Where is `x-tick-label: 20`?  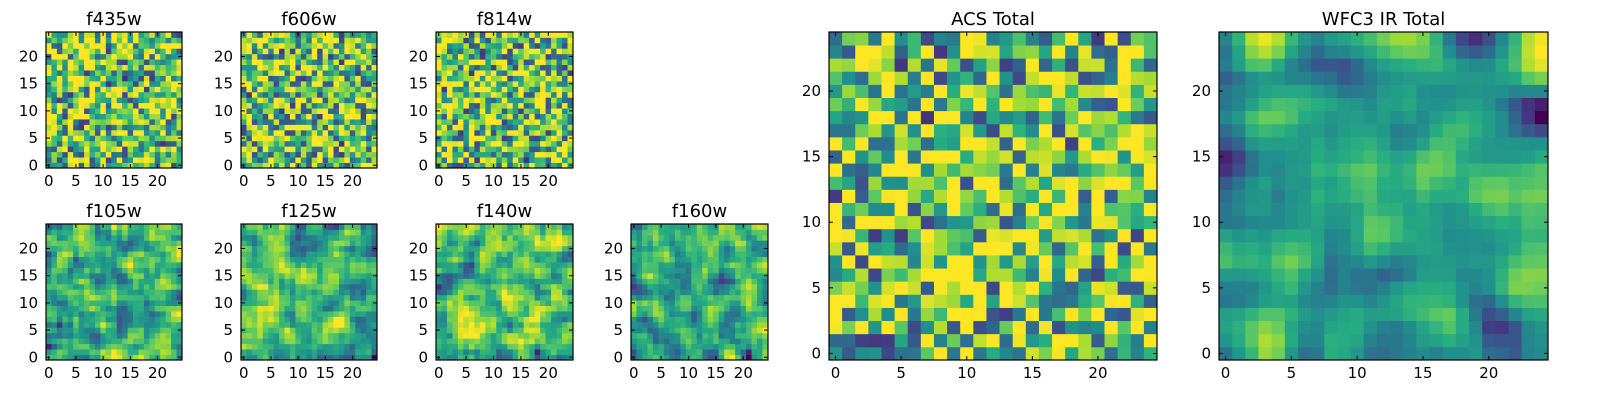
x-tick-label: 20 is located at coordinates (352, 373).